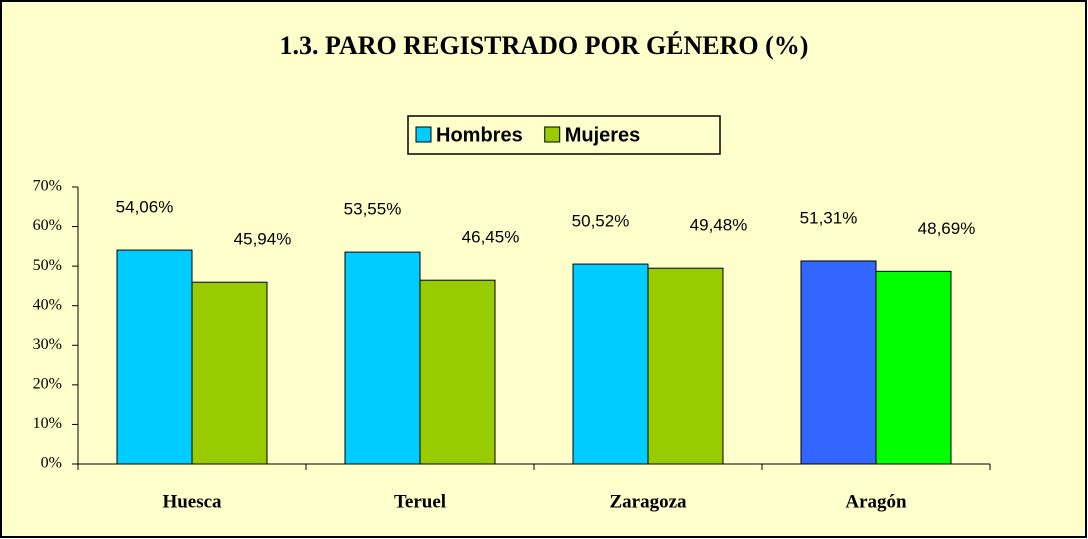  Describe the element at coordinates (947, 228) in the screenshot. I see `value-label: 48,69%` at that location.